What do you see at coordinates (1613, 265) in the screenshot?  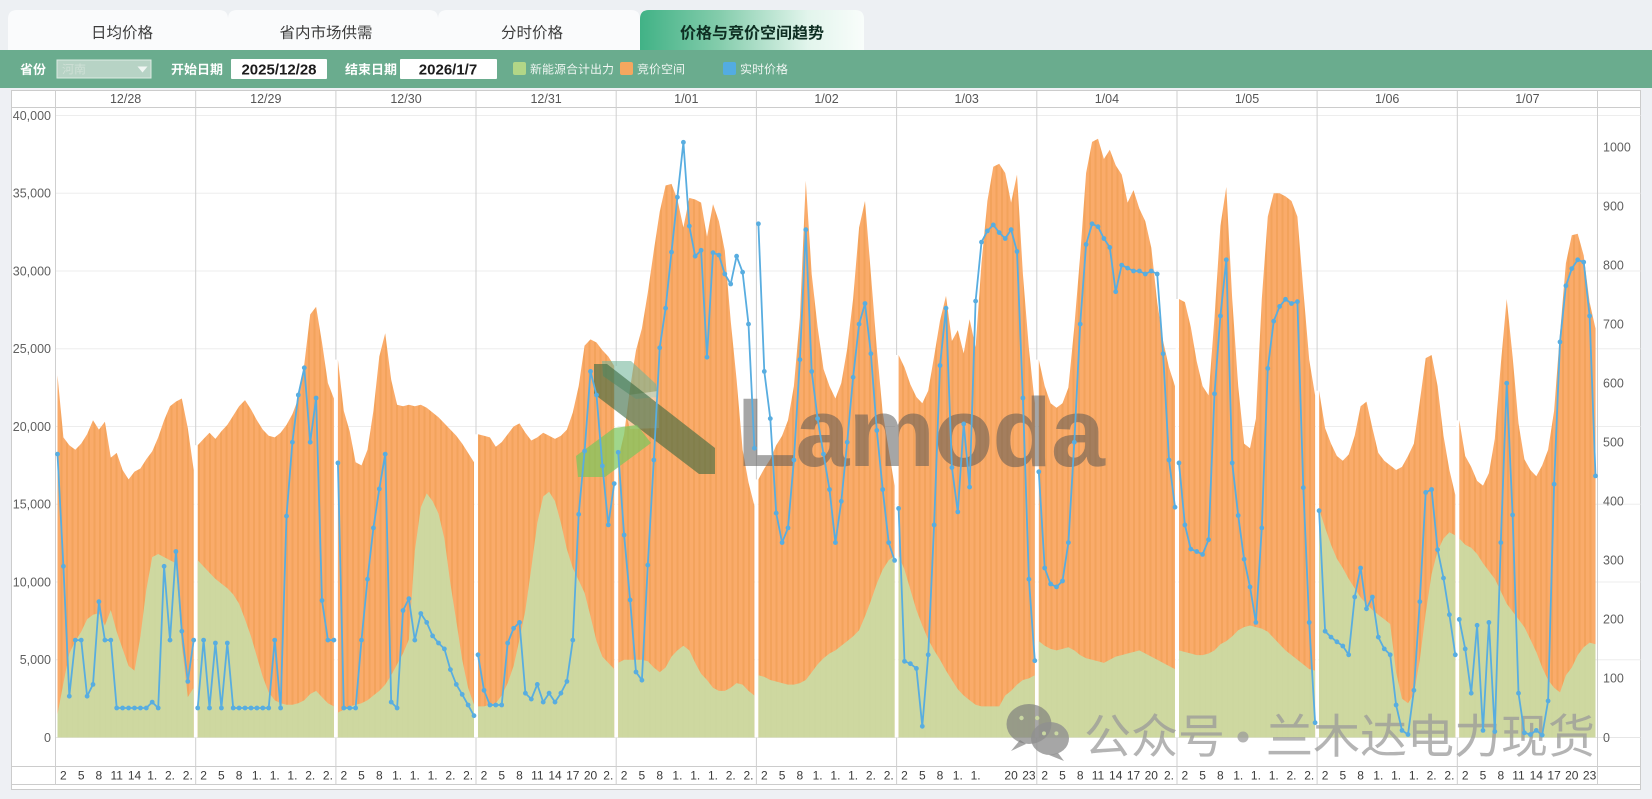 I see `svg-text: 800` at bounding box center [1613, 265].